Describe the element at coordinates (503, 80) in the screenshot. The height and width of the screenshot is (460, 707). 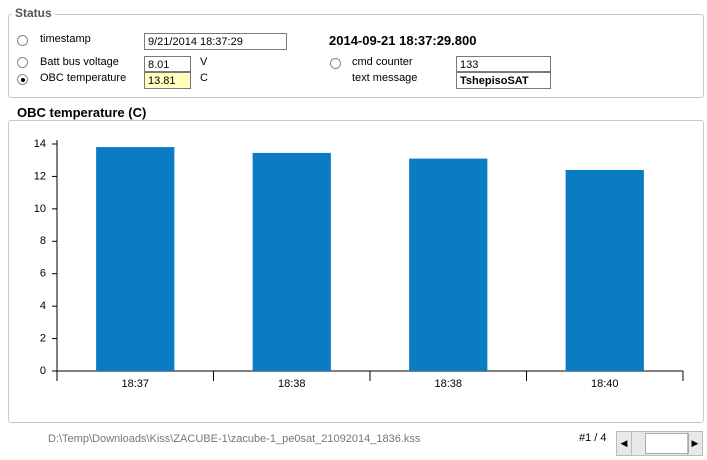
I see `text-field: TshepisoSAT` at that location.